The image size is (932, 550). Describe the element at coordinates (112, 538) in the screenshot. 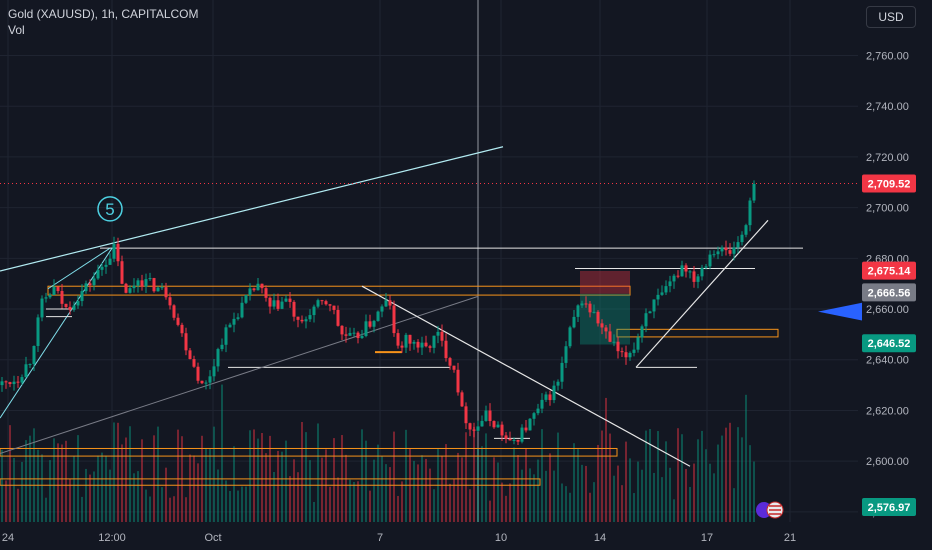

I see `x-tick-label: 12:00` at that location.